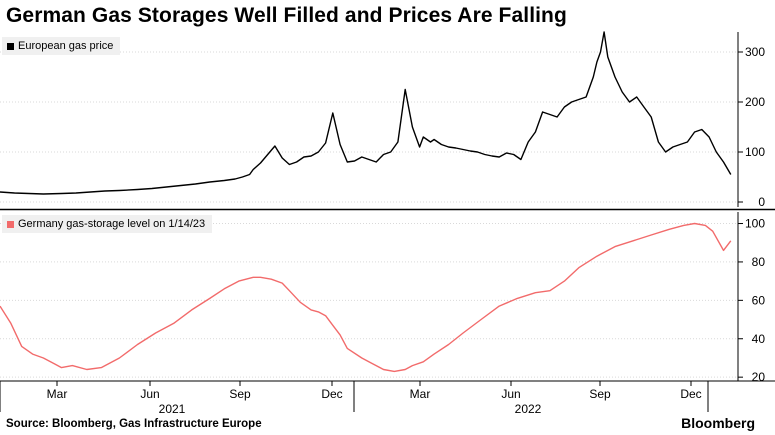 This screenshot has width=775, height=435. Describe the element at coordinates (718, 423) in the screenshot. I see `bloomberg-logo: Bloomberg` at that location.